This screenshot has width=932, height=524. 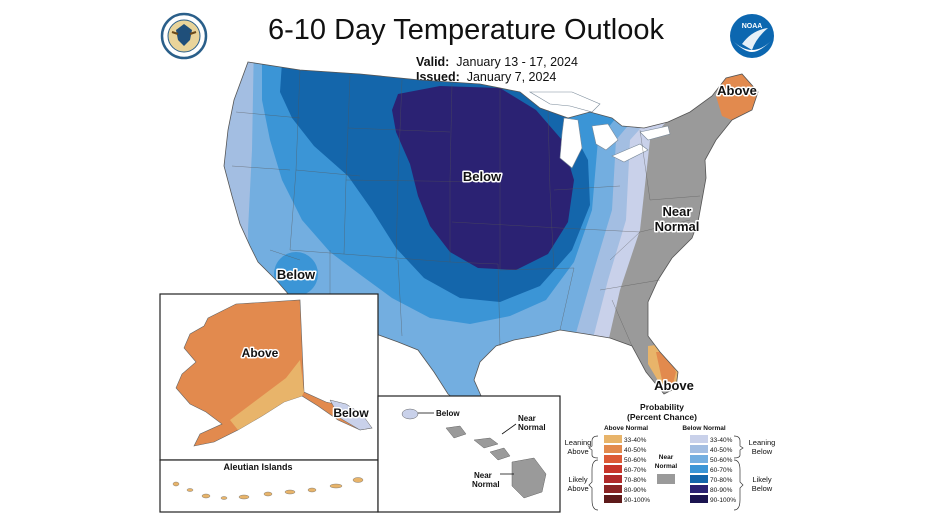 I want to click on legend-below-label-0: 33-40%, so click(x=721, y=440).